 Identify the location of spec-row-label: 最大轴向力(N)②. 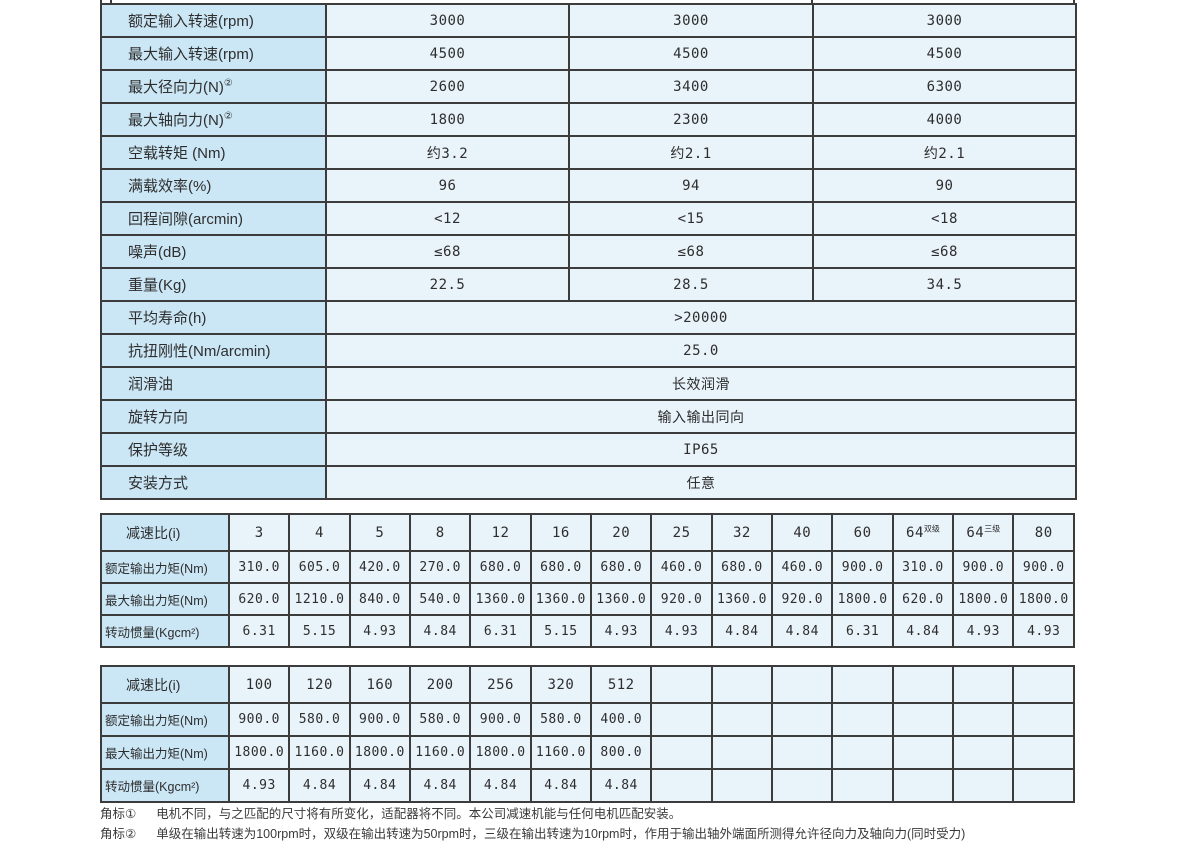
(213, 119).